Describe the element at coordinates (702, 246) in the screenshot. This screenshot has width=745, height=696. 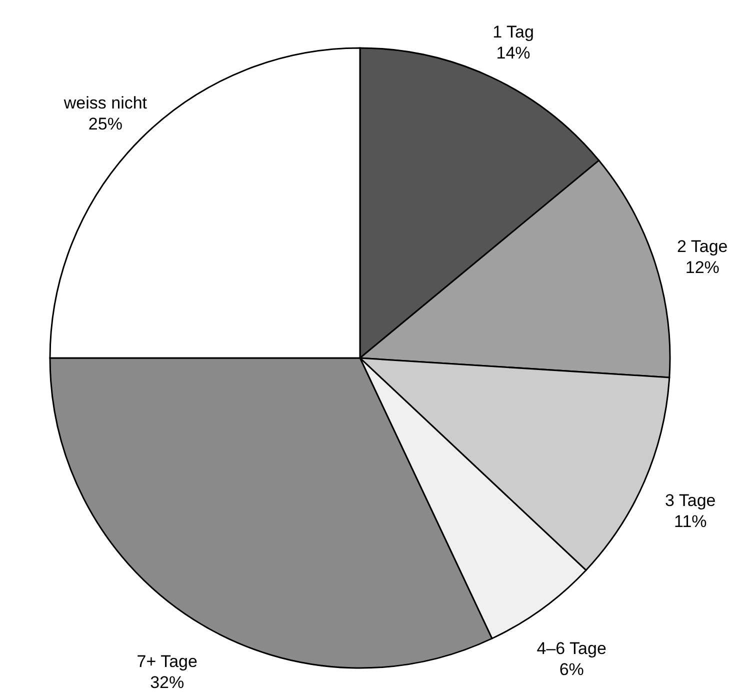
I see `slice-label: 2 Tage` at that location.